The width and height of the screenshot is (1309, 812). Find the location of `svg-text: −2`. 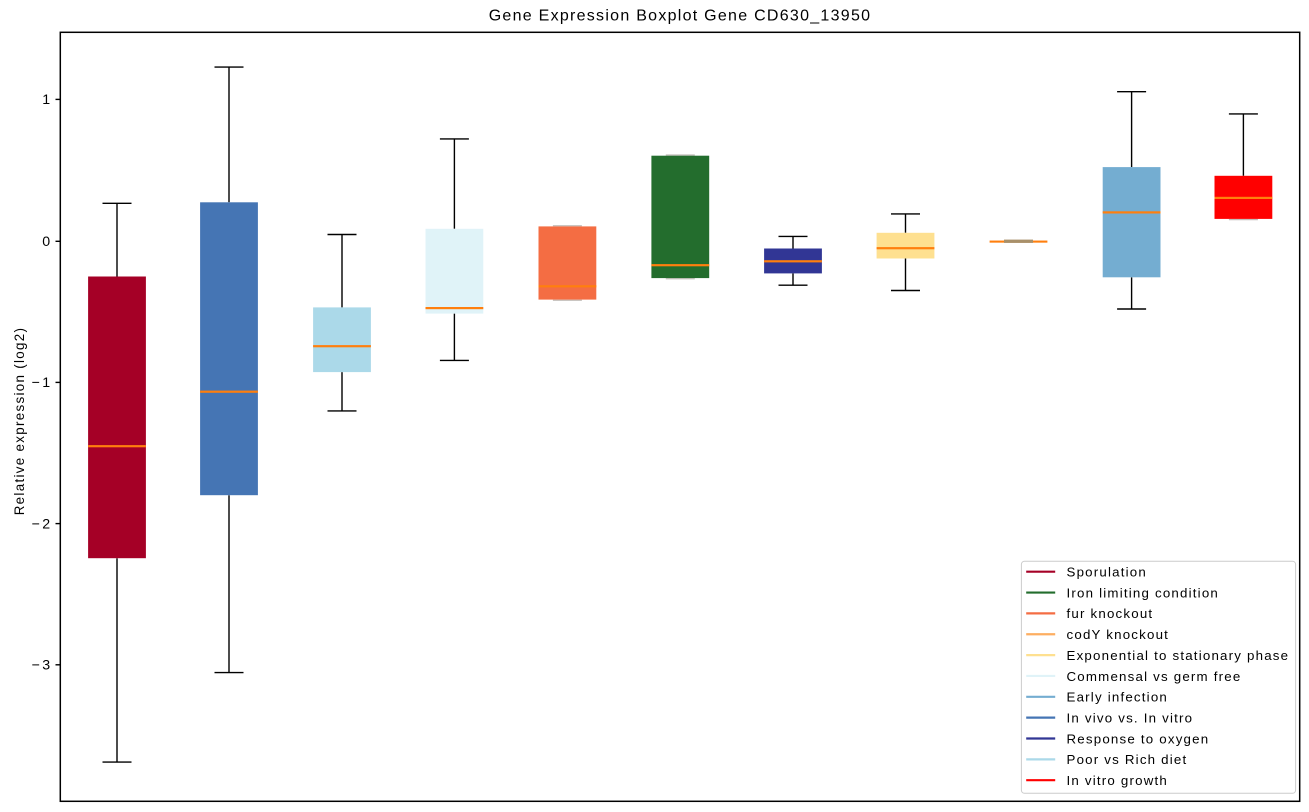

svg-text: −2 is located at coordinates (42, 524).